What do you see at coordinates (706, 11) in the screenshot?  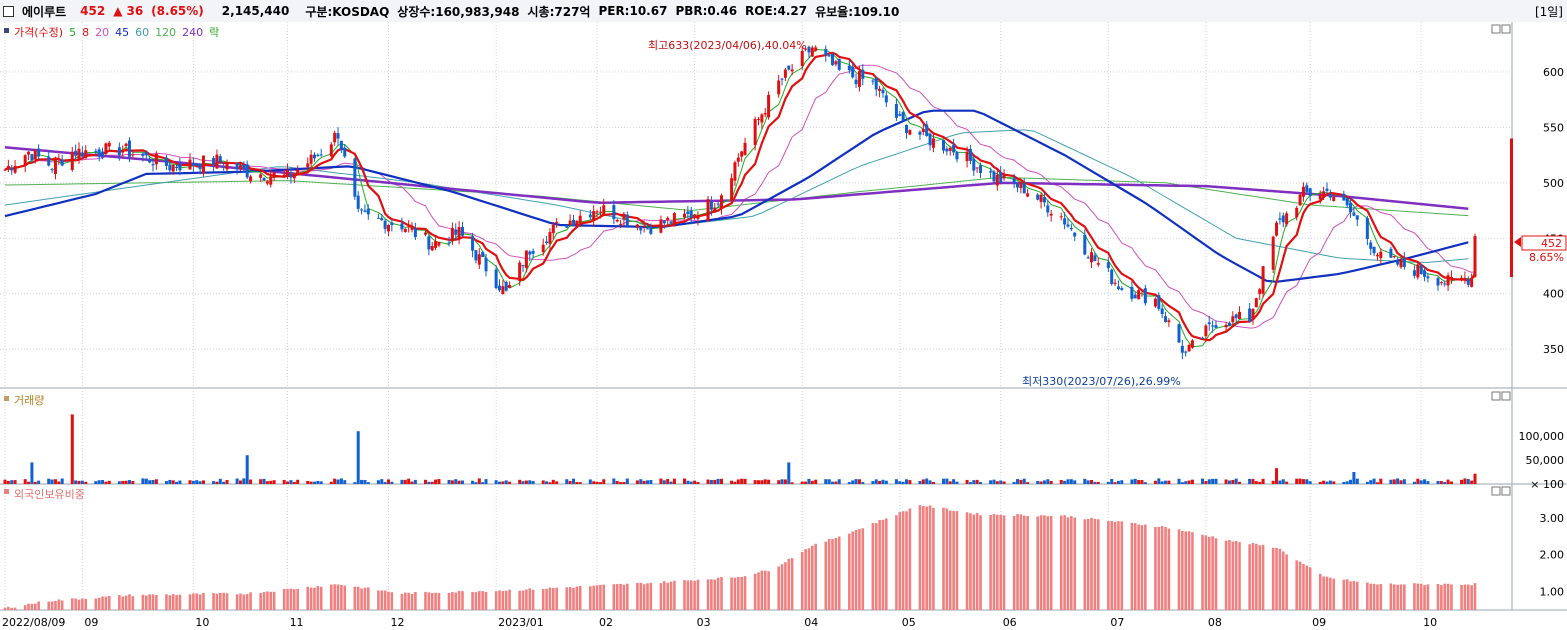 I see `pbr-value: PBR:0.46` at bounding box center [706, 11].